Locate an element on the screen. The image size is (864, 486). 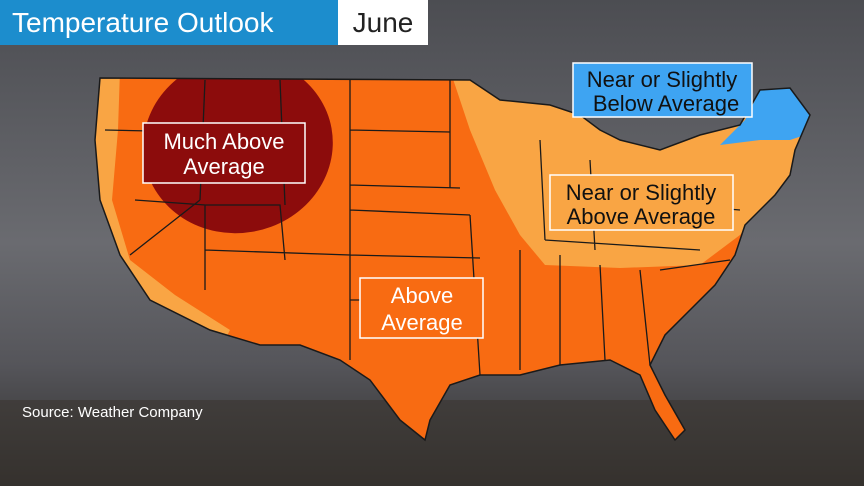
title: Temperature Outlook is located at coordinates (143, 22).